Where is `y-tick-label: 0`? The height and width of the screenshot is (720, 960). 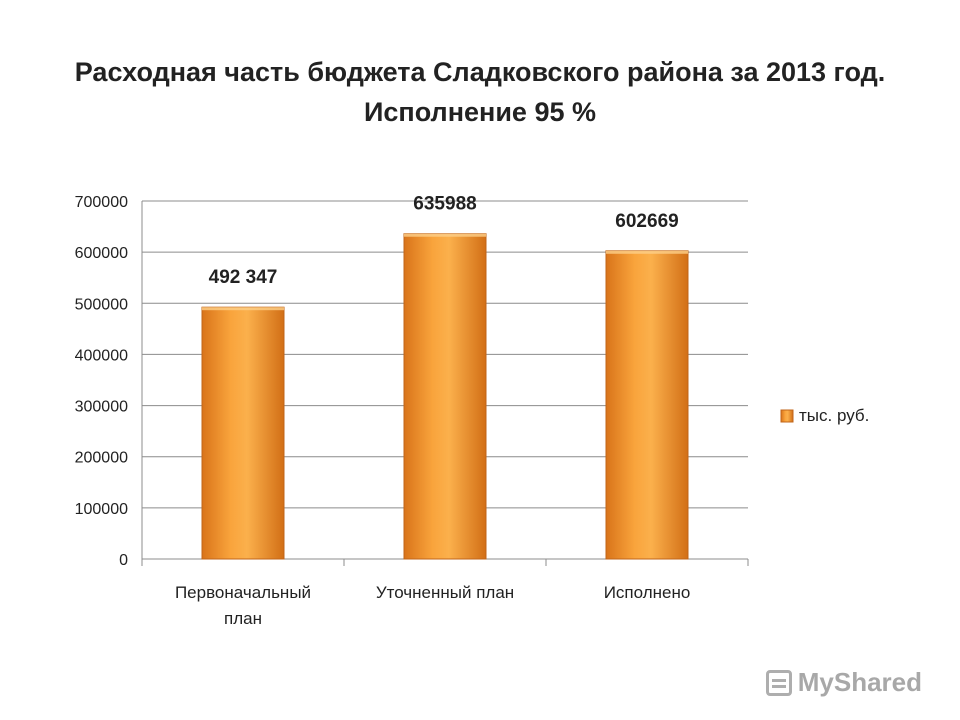 y-tick-label: 0 is located at coordinates (123, 560).